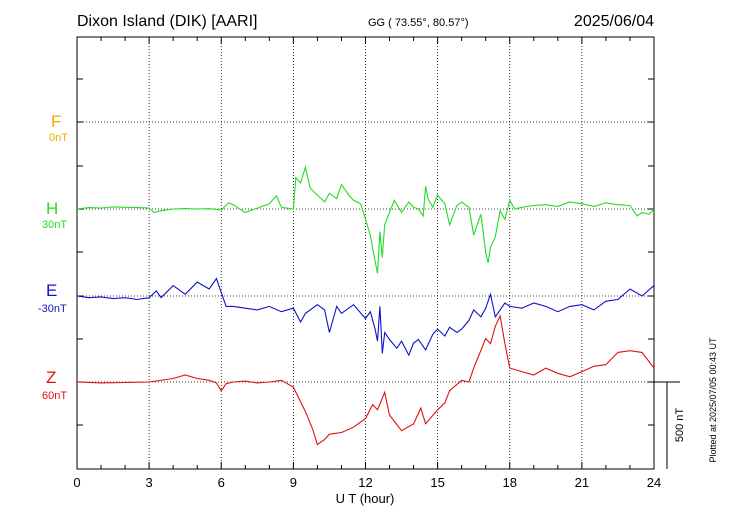  What do you see at coordinates (56, 121) in the screenshot?
I see `label-F: F` at bounding box center [56, 121].